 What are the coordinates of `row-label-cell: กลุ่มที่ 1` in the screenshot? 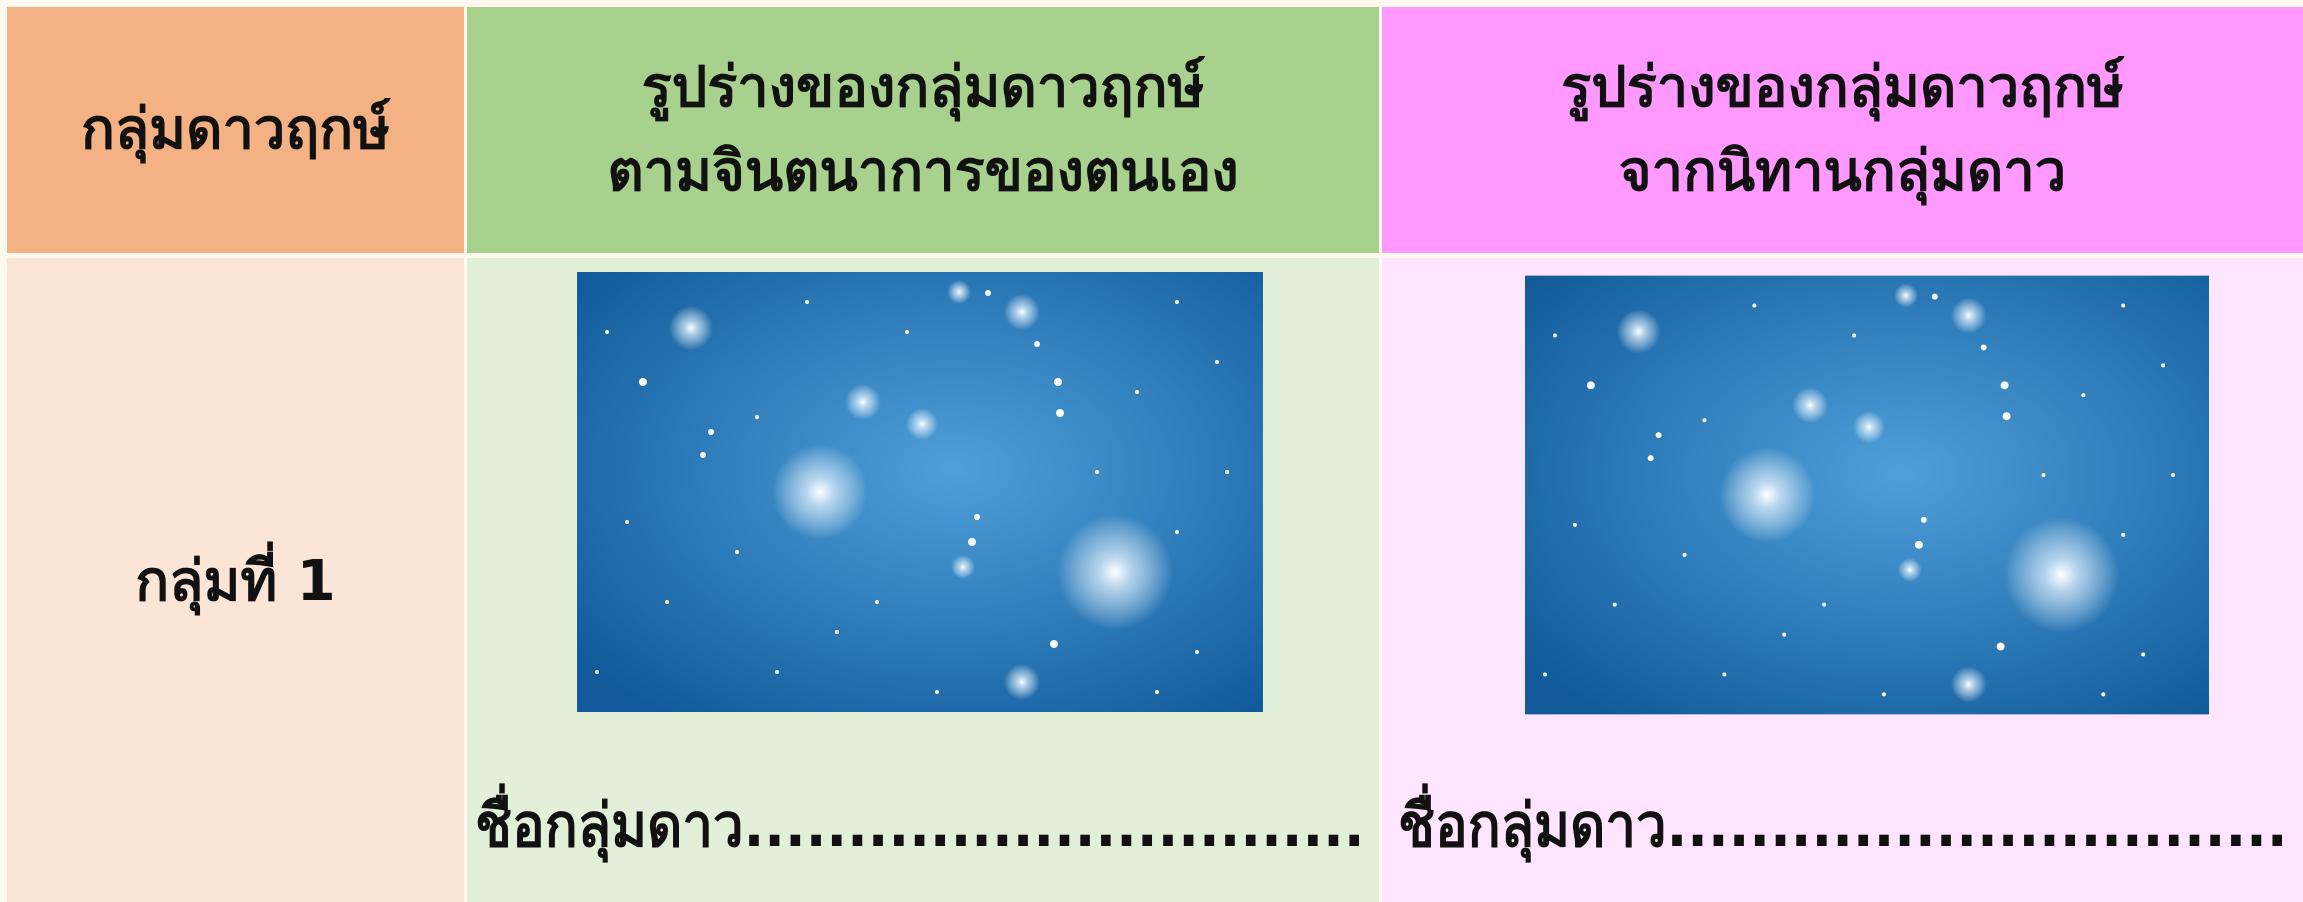 It's located at (235, 580).